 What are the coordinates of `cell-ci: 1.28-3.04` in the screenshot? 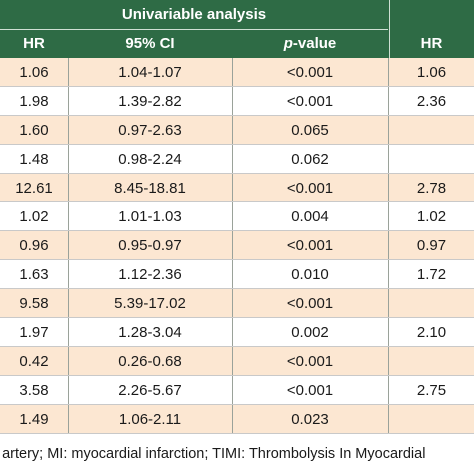 It's located at (150, 332).